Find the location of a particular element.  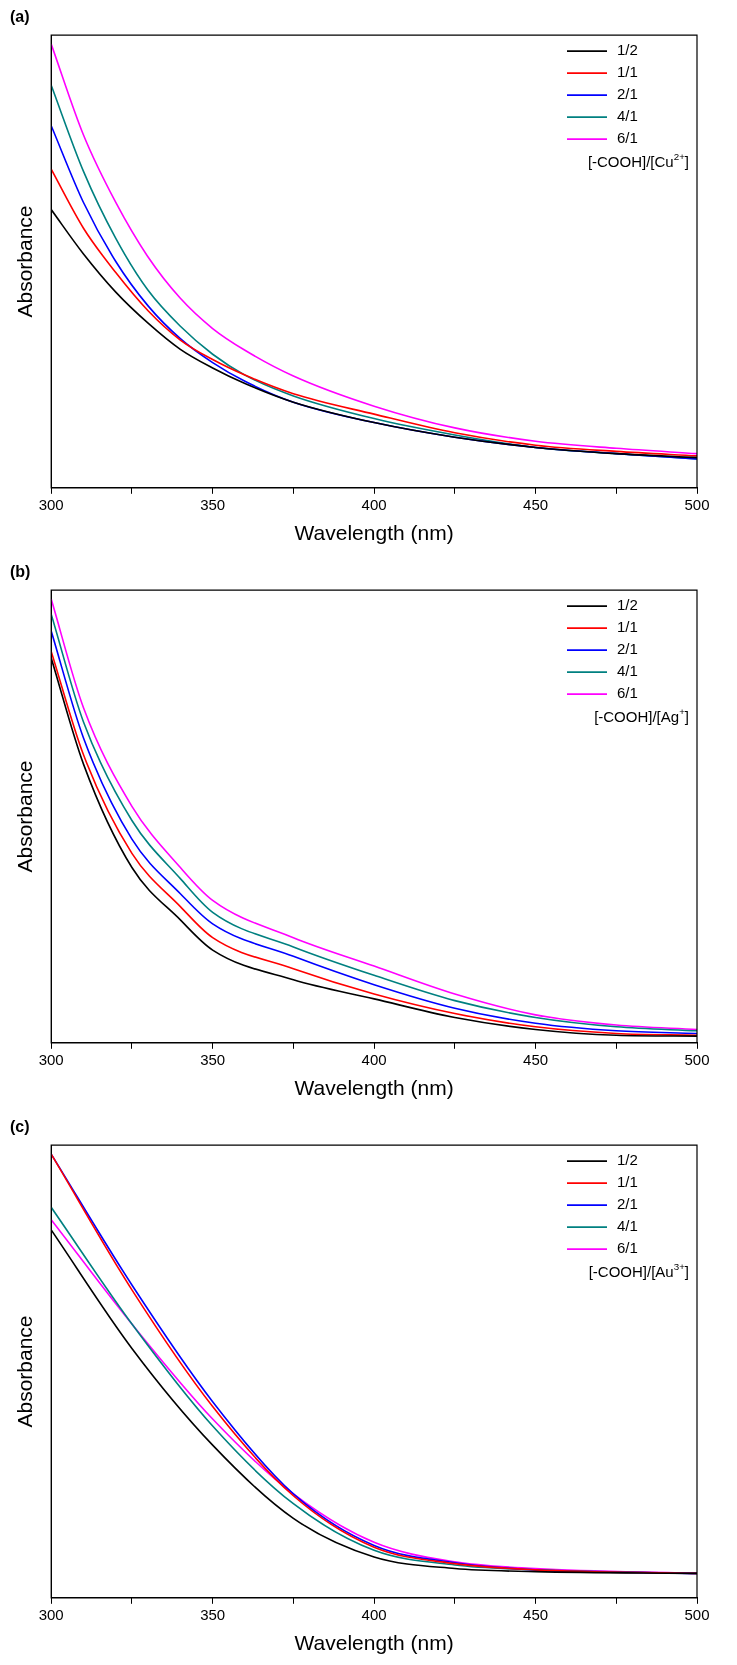

chart-title: (c) is located at coordinates (20, 1127).